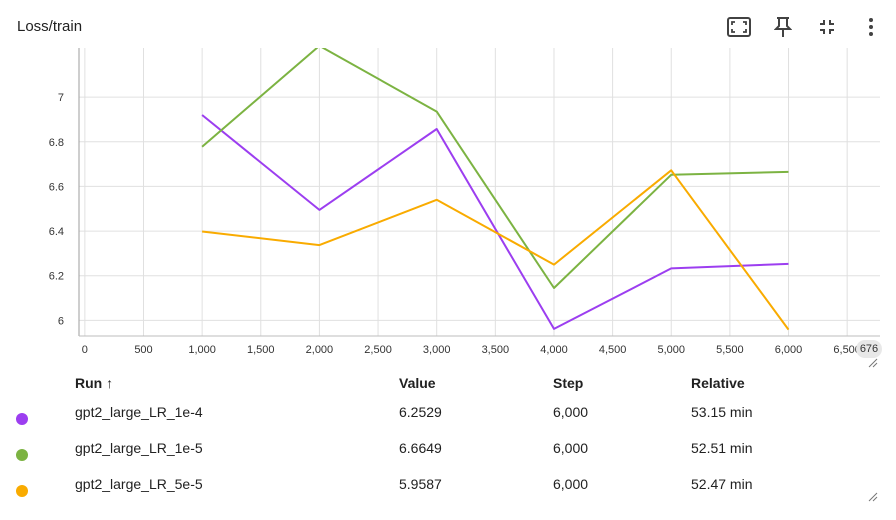 The height and width of the screenshot is (520, 896). I want to click on run-relative: 52.51 min, so click(722, 448).